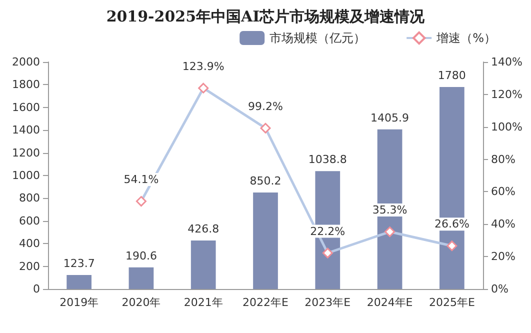 Image resolution: width=531 pixels, height=333 pixels. What do you see at coordinates (503, 159) in the screenshot?
I see `y2-tick-label: 80%` at bounding box center [503, 159].